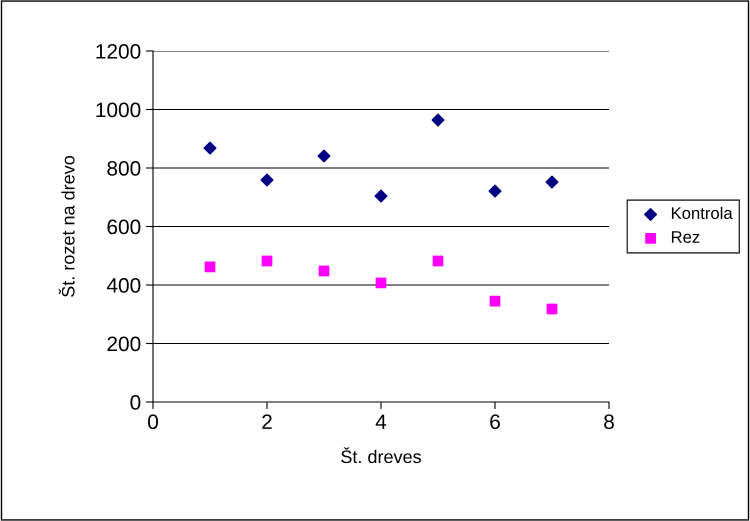 This screenshot has width=750, height=521. I want to click on y-tick-label: 400, so click(123, 285).